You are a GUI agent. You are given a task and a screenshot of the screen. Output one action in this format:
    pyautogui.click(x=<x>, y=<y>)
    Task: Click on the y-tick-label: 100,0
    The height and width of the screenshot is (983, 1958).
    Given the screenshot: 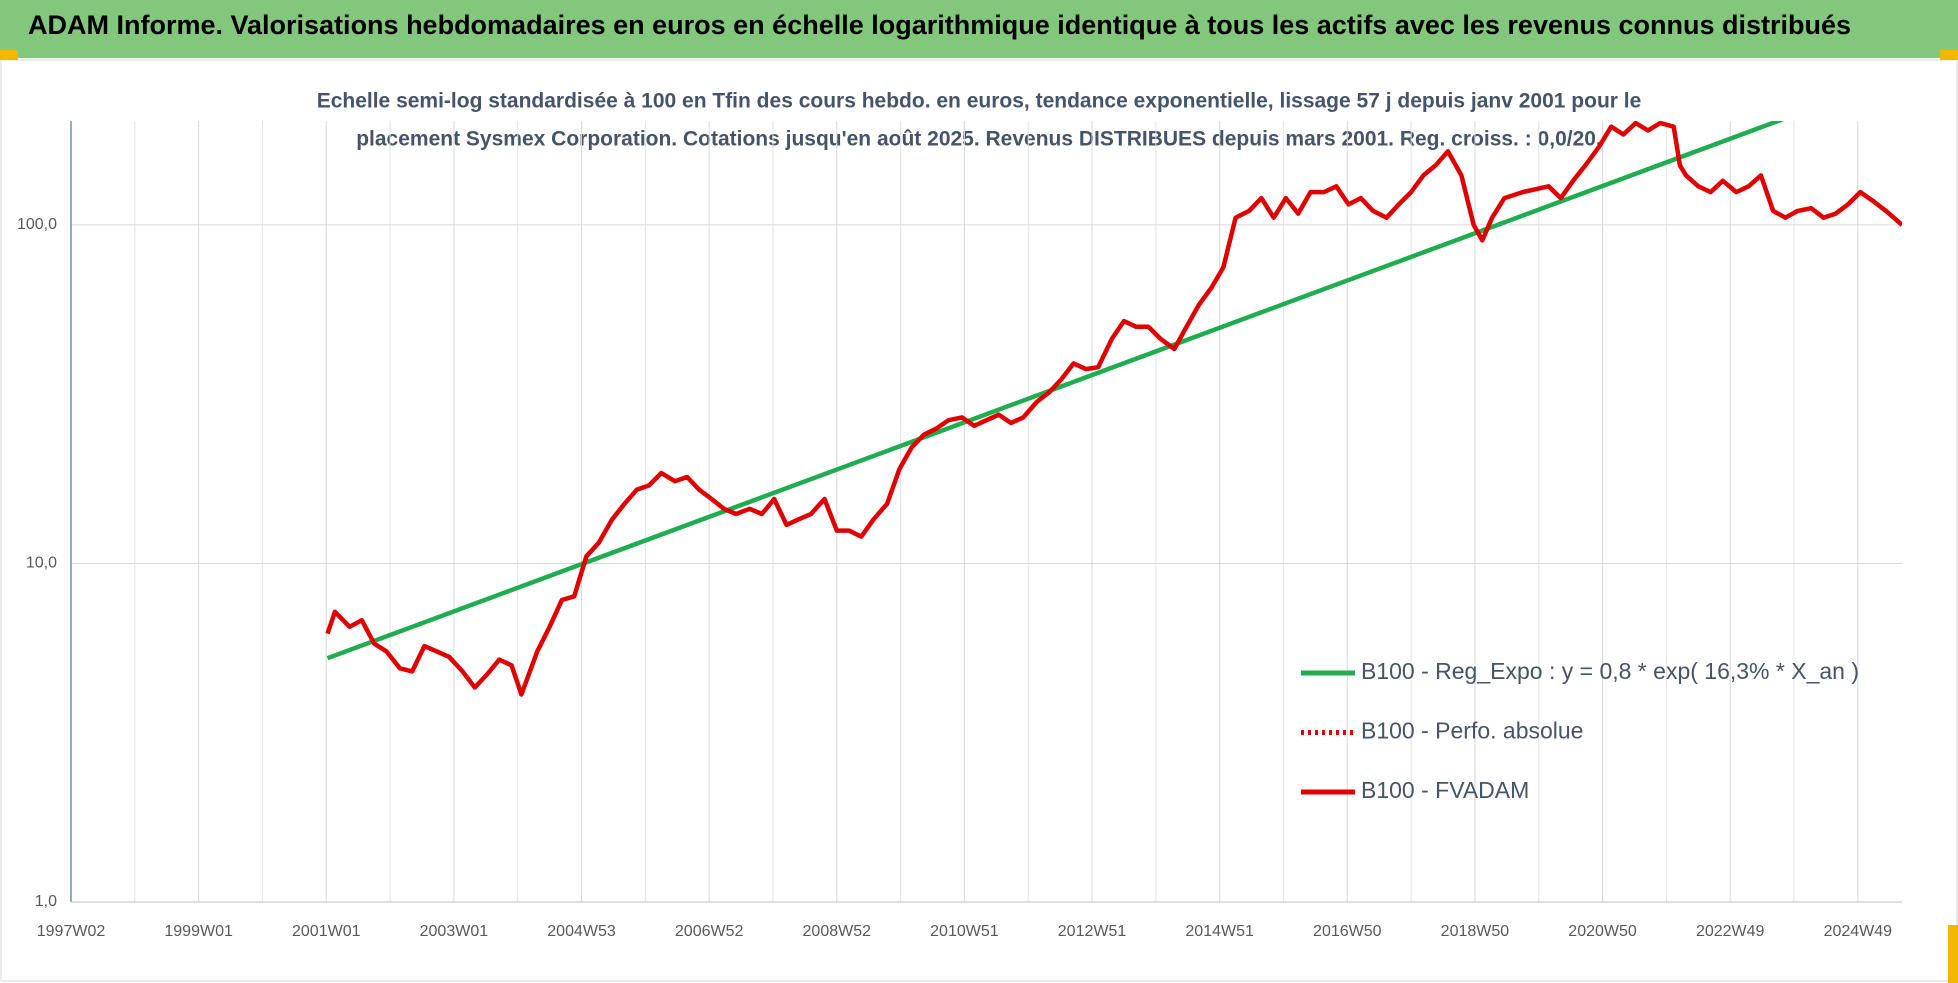 What is the action you would take?
    pyautogui.click(x=37, y=224)
    